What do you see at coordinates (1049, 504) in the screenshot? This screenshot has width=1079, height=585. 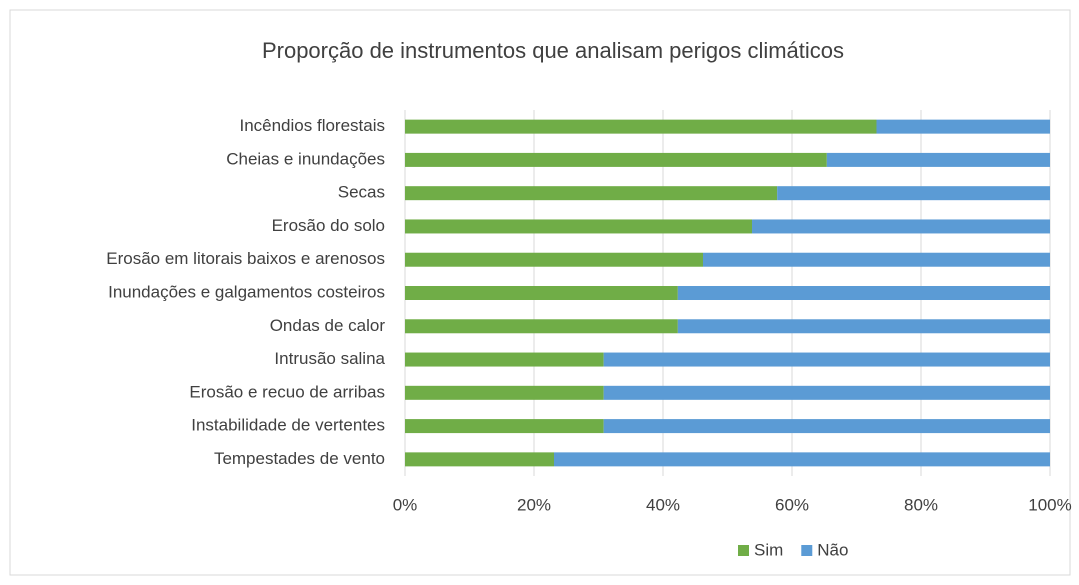 I see `x-tick-label: 100%` at bounding box center [1049, 504].